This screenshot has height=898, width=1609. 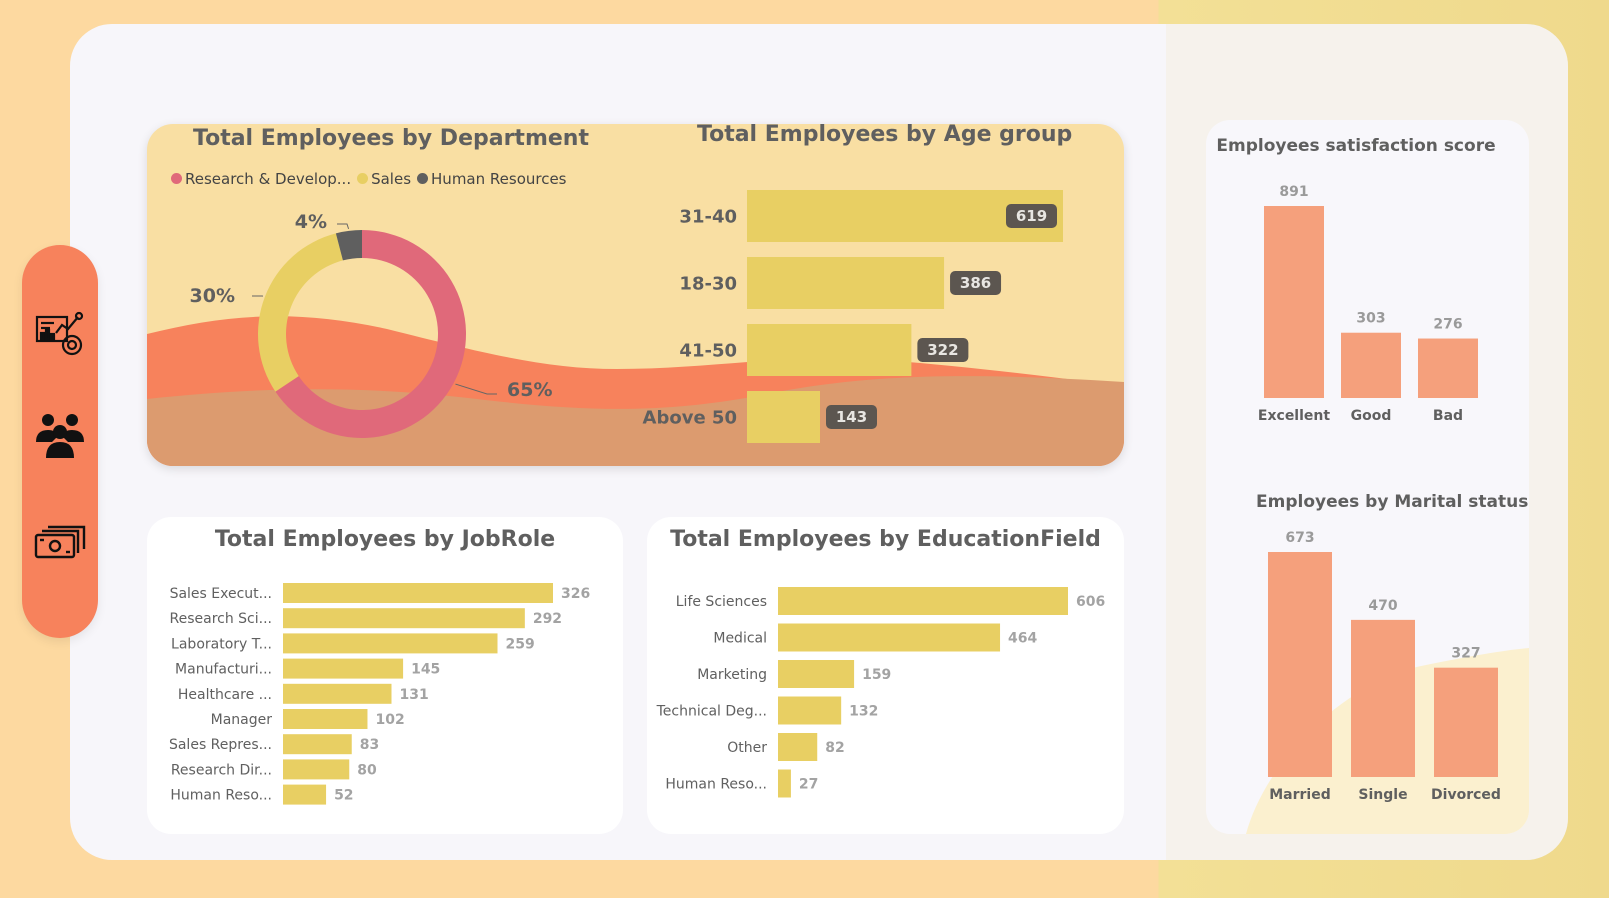 What do you see at coordinates (425, 670) in the screenshot?
I see `data-label: 145` at bounding box center [425, 670].